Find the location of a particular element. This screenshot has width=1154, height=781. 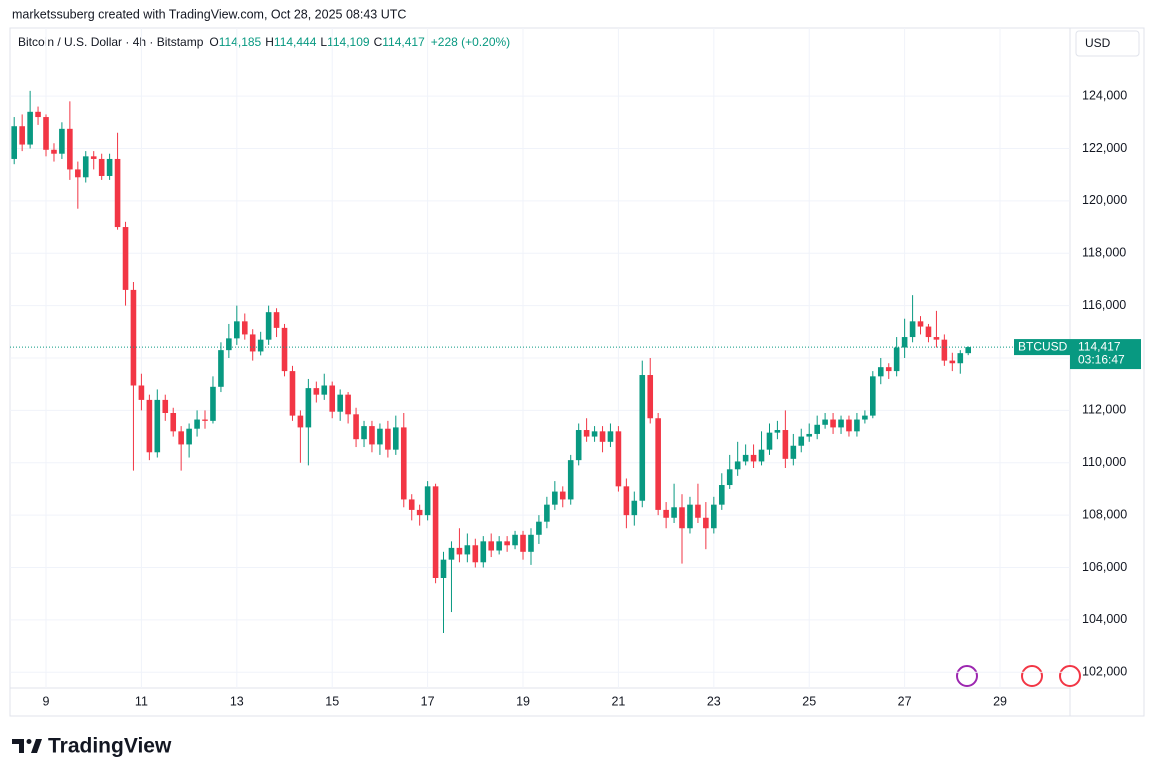

currency-button is located at coordinates (1107, 43).